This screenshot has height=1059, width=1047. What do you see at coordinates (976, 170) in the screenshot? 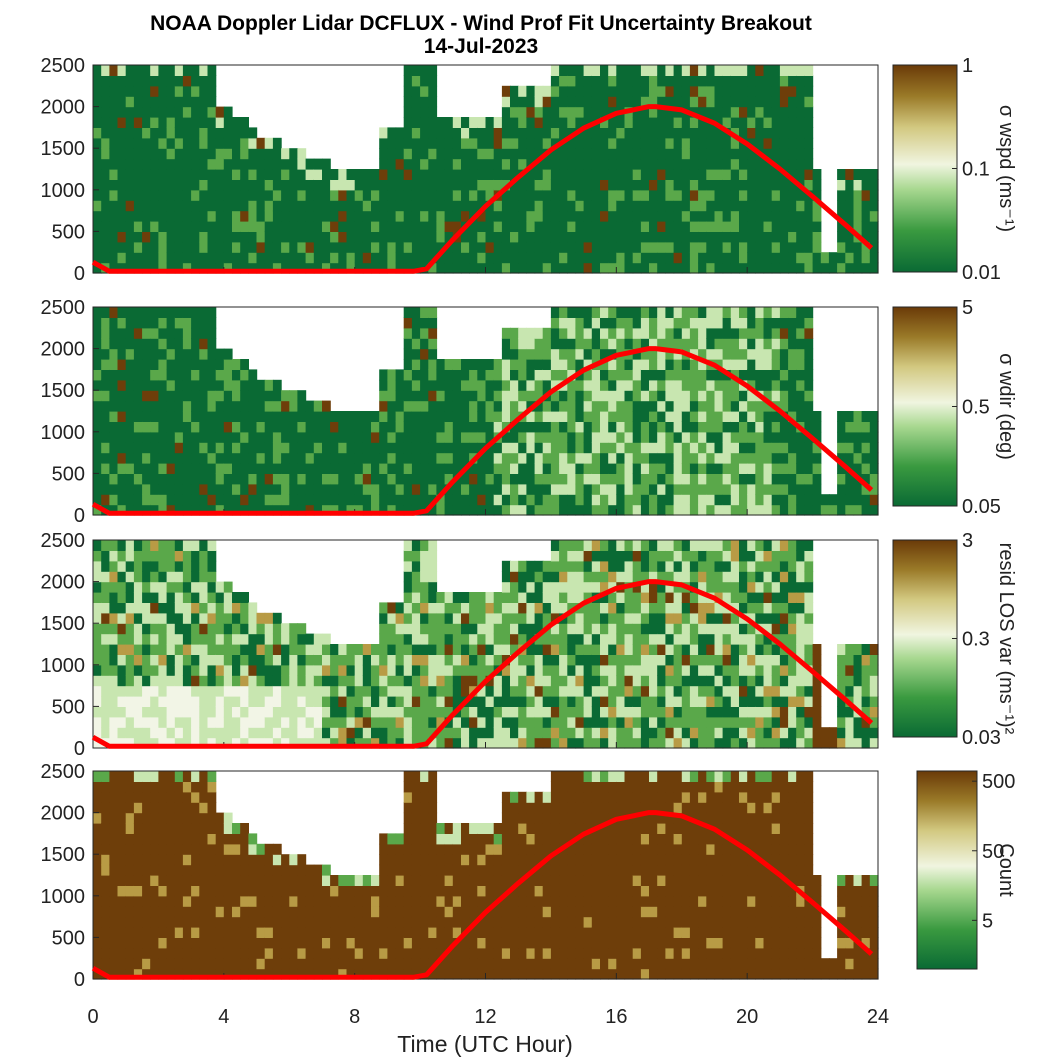
I see `colorbar-tick-label: 0.1` at bounding box center [976, 170].